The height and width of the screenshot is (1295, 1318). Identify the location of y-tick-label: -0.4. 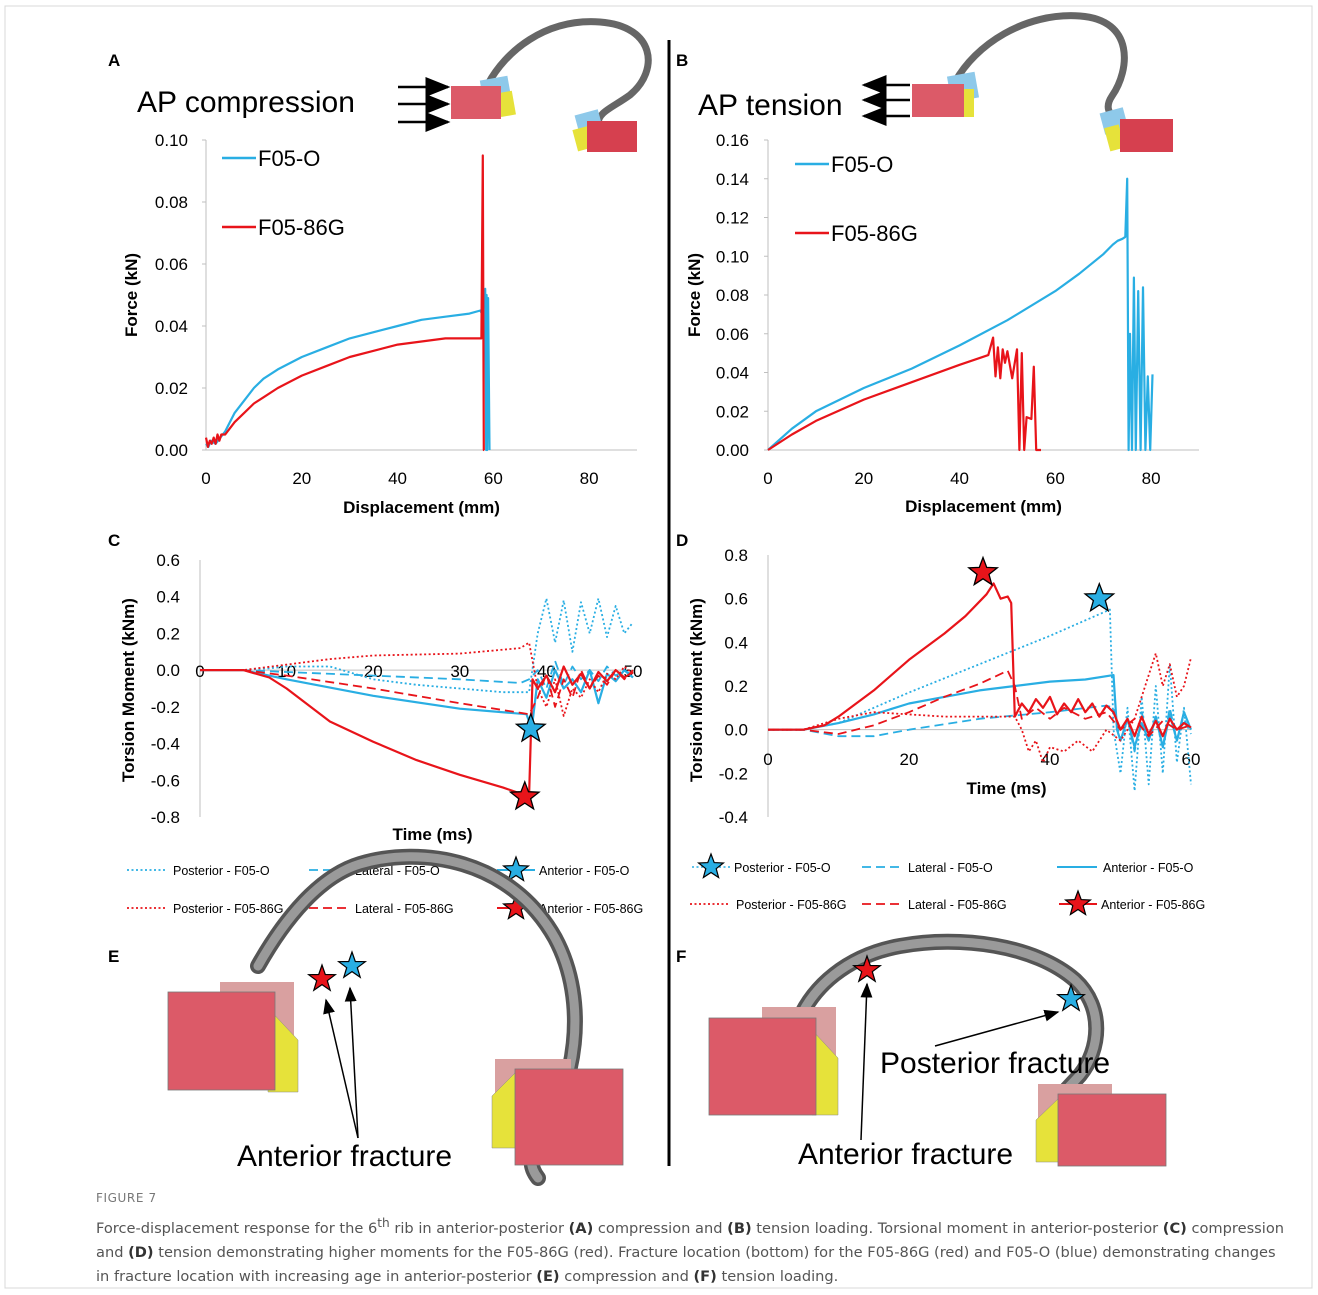
(733, 817).